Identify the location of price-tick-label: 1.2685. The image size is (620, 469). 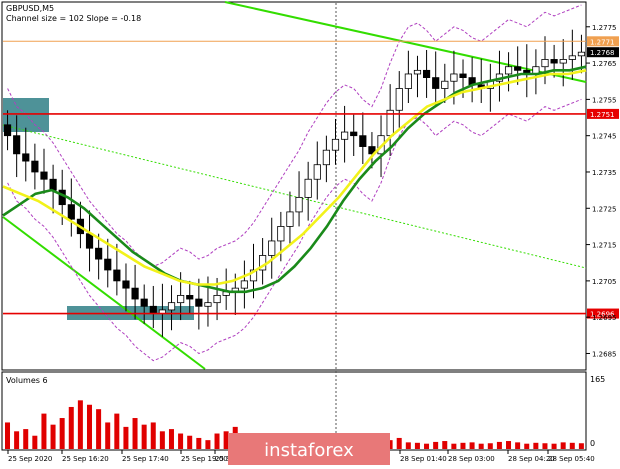
(604, 354).